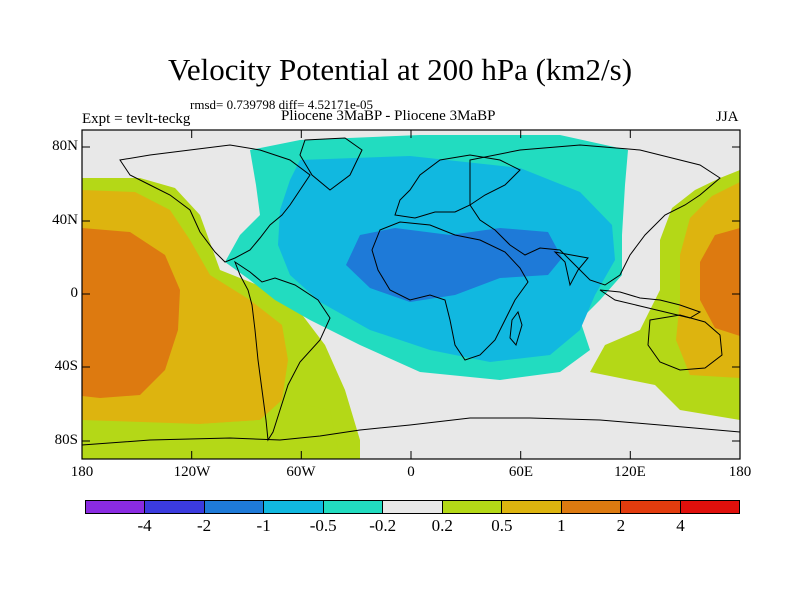 The height and width of the screenshot is (600, 800). Describe the element at coordinates (136, 119) in the screenshot. I see `experiment-label: Expt = tevlt-teckg` at that location.